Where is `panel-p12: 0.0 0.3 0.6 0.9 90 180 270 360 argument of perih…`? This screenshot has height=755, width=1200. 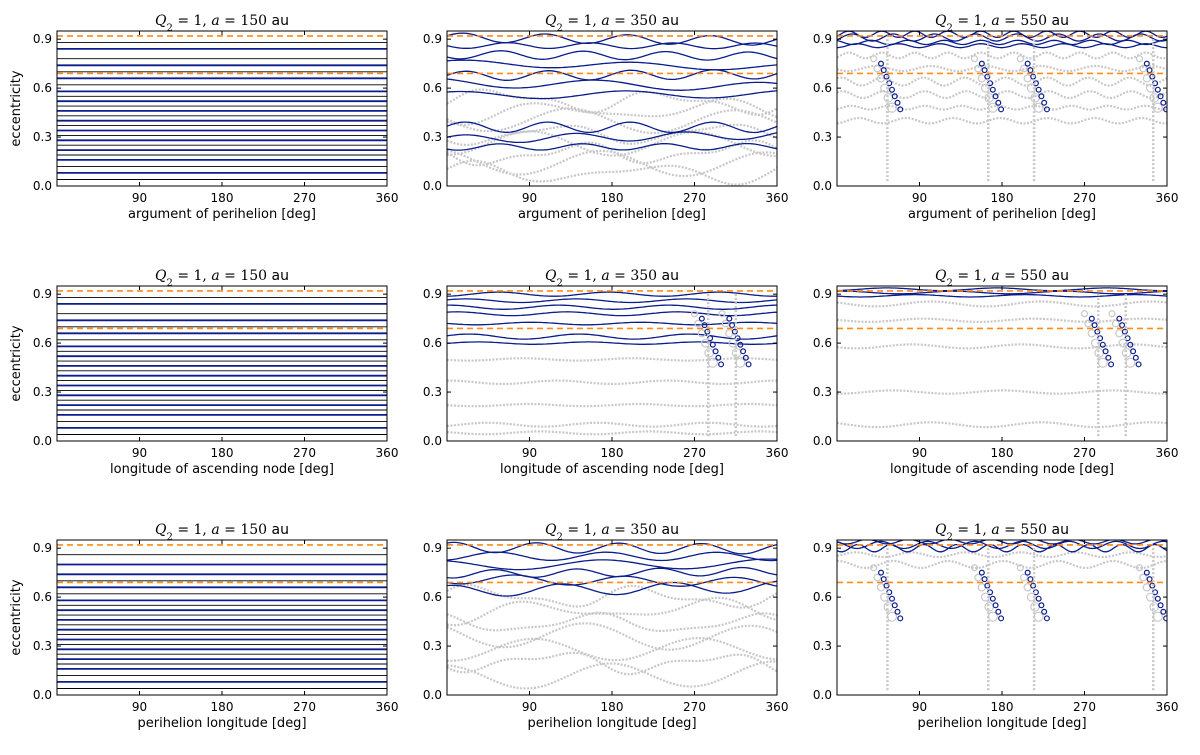 panel-p12: 0.0 0.3 0.6 0.9 90 180 270 360 argument of perih… is located at coordinates (606, 117).